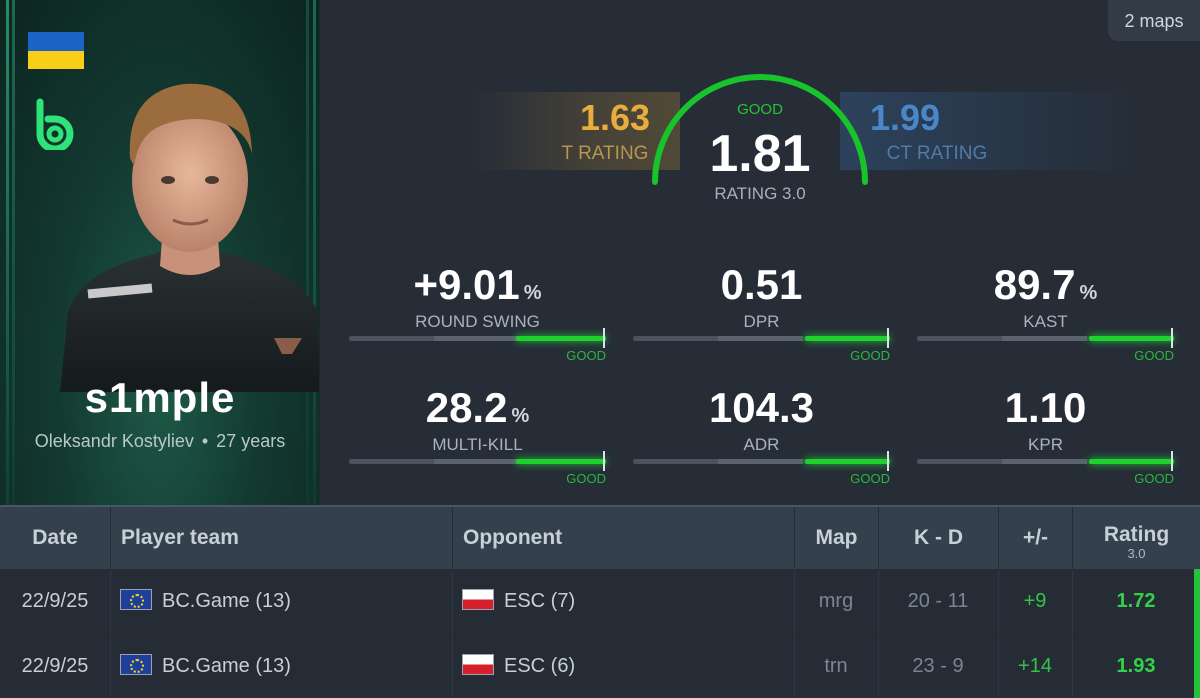 The height and width of the screenshot is (698, 1200). Describe the element at coordinates (575, 131) in the screenshot. I see `t-rating-band` at that location.